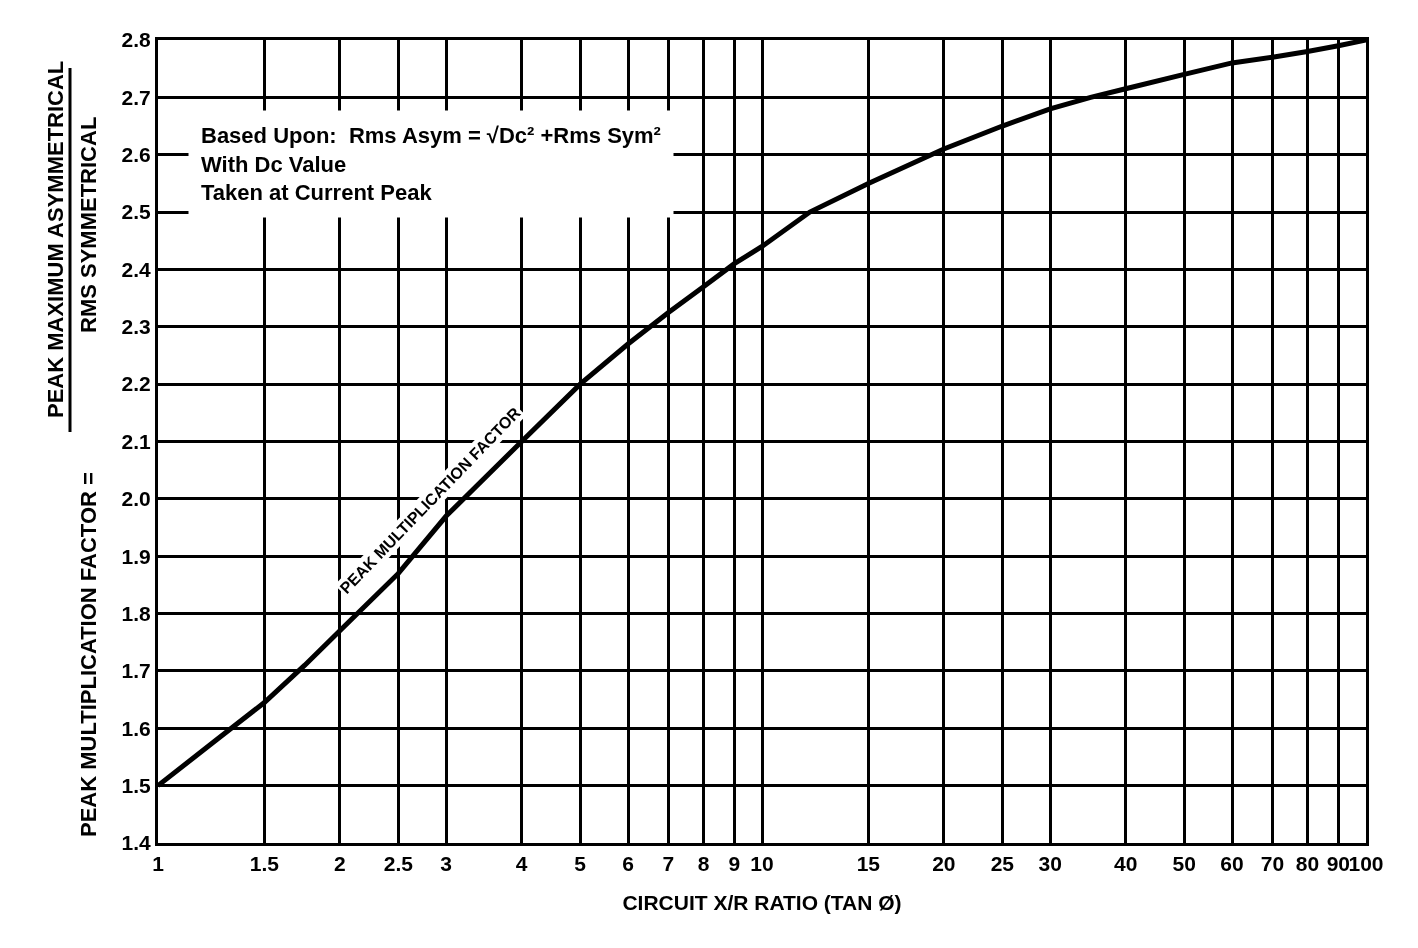  What do you see at coordinates (1002, 864) in the screenshot?
I see `x-tick-label: 25` at bounding box center [1002, 864].